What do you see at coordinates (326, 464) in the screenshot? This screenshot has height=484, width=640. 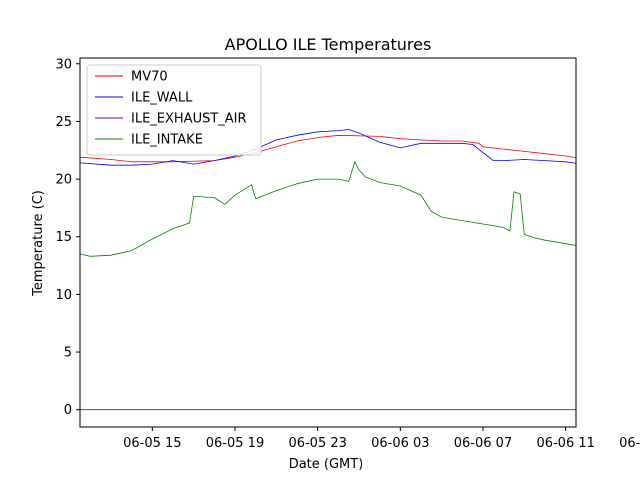 I see `x-axis-label: Date (GMT)` at bounding box center [326, 464].